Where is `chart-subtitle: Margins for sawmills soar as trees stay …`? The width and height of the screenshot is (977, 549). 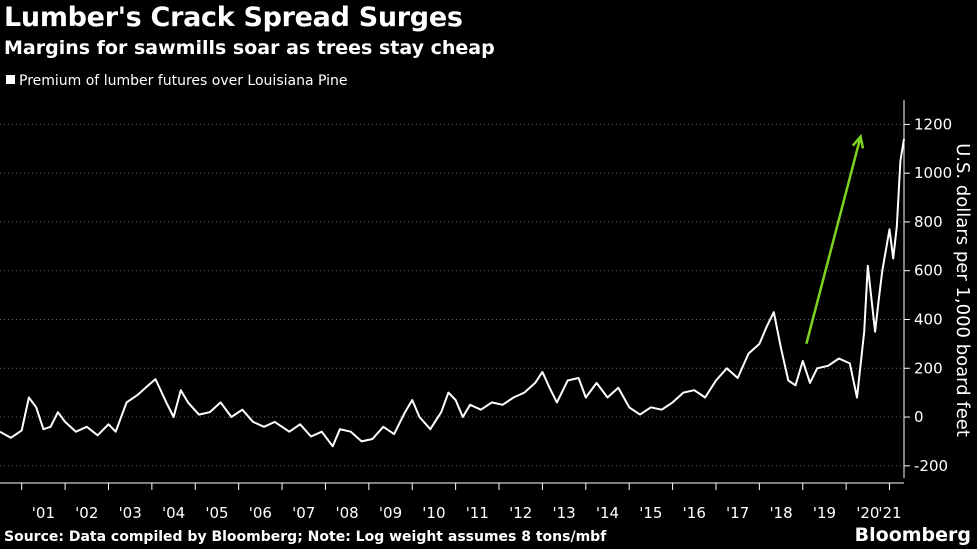
chart-subtitle: Margins for sawmills soar as trees stay … is located at coordinates (249, 48).